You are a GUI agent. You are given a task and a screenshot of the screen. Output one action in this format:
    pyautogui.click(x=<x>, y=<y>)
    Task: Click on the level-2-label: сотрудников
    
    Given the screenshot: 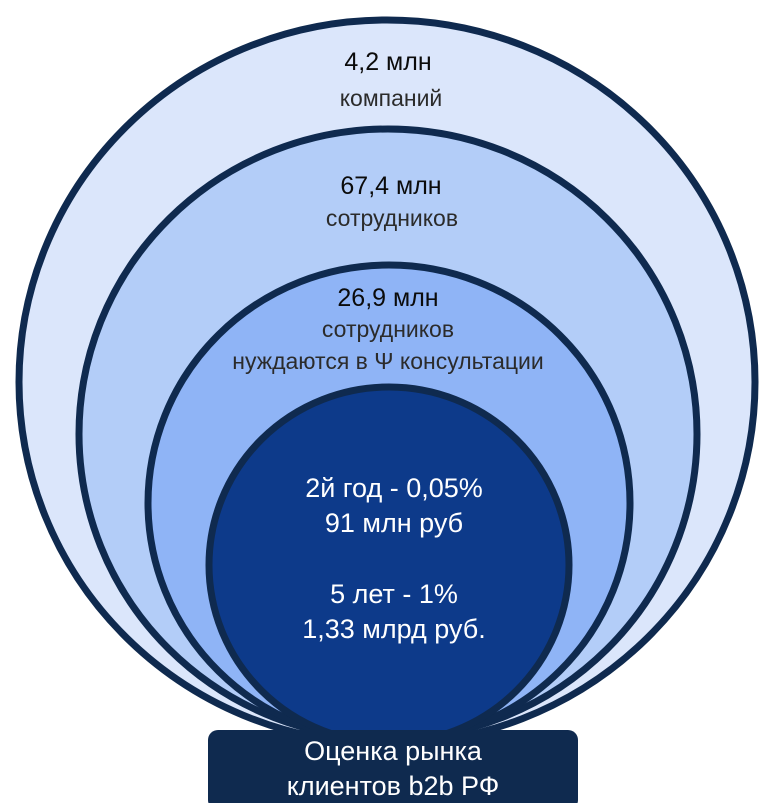 What is the action you would take?
    pyautogui.click(x=392, y=218)
    